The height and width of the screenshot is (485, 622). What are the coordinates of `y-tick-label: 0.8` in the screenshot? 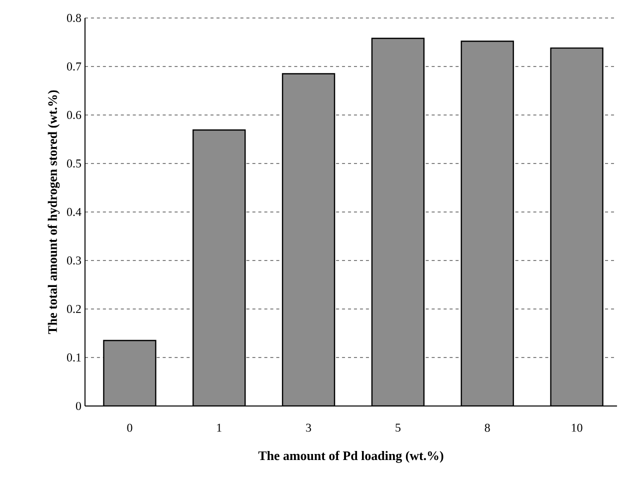 It's located at (74, 18).